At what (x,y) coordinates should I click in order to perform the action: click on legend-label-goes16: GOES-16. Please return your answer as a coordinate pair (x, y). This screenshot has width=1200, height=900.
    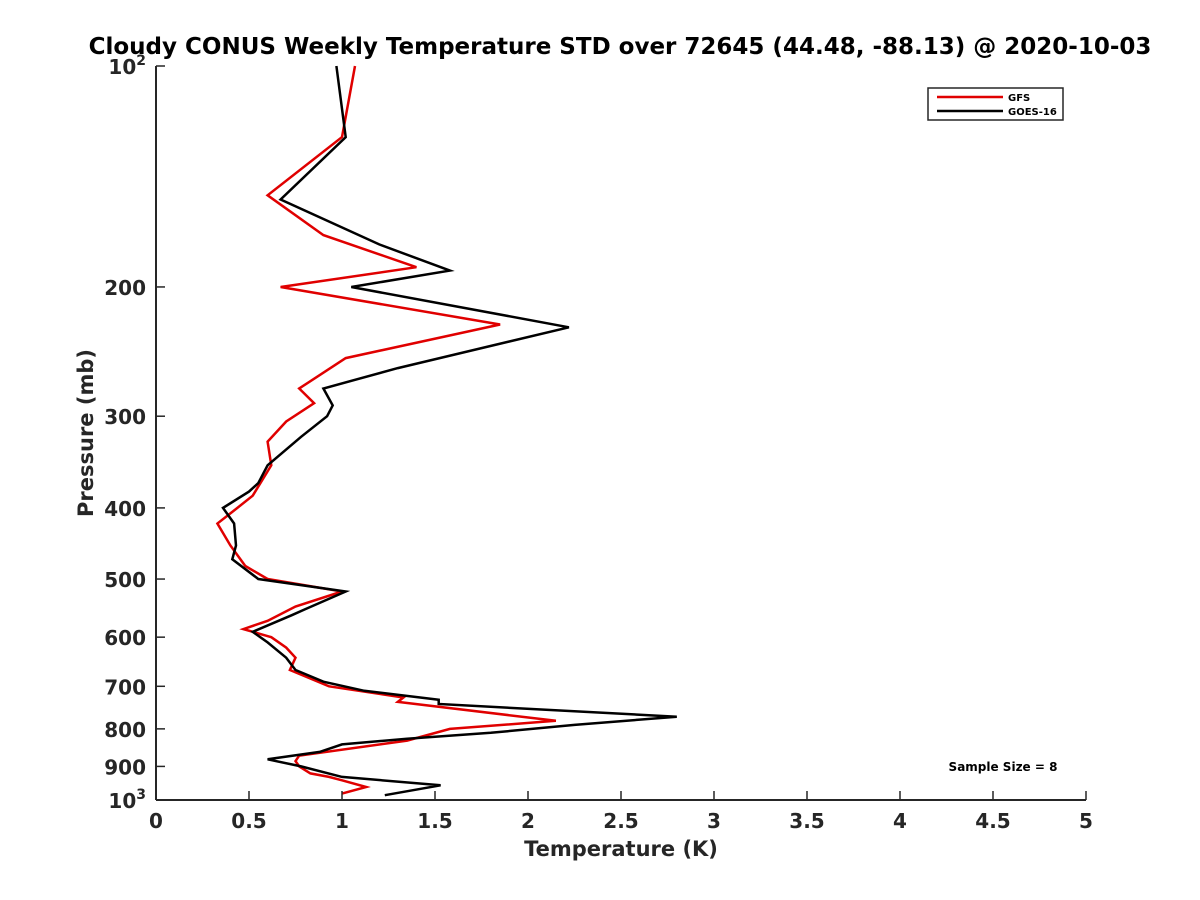
    Looking at the image, I should click on (1032, 112).